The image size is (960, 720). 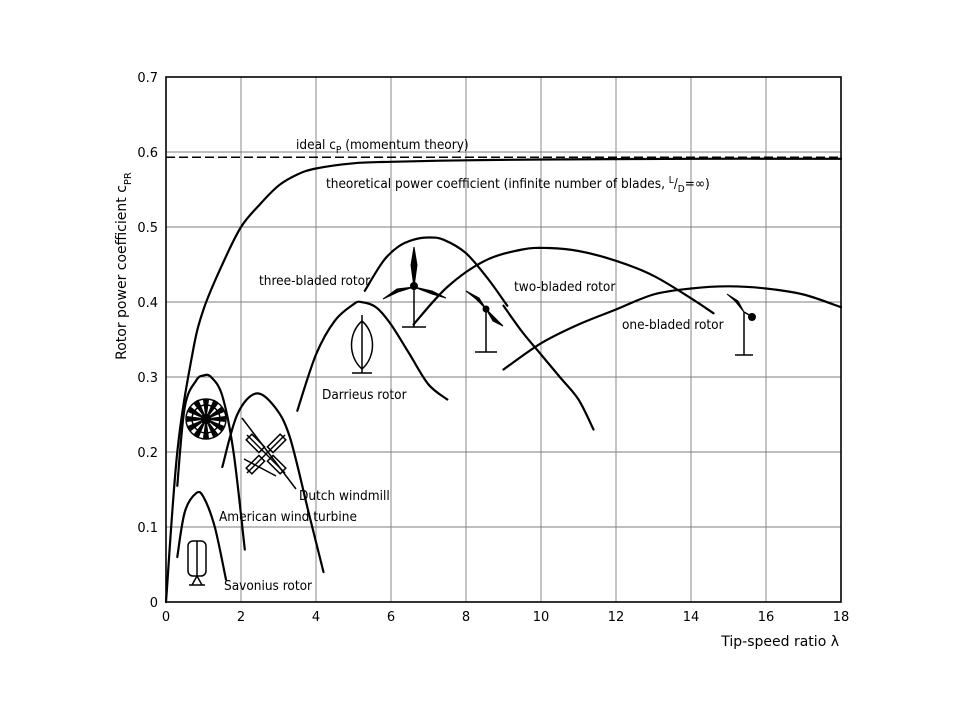 I want to click on darrieus-rotor-icon, so click(x=362, y=344).